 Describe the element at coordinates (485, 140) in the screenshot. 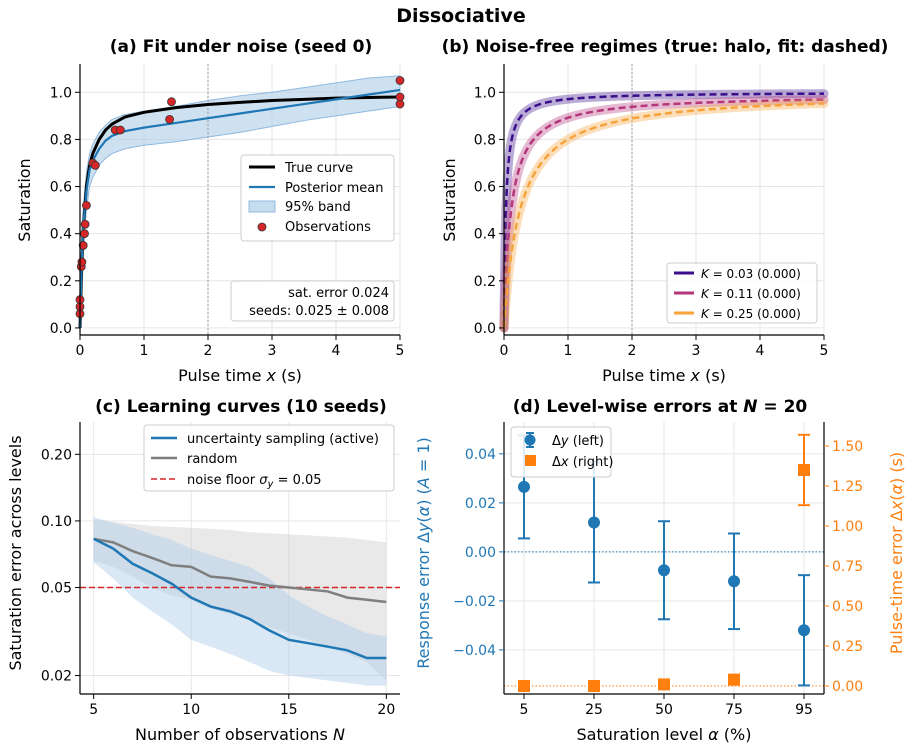

I see `y-tick-label: 0.8` at that location.